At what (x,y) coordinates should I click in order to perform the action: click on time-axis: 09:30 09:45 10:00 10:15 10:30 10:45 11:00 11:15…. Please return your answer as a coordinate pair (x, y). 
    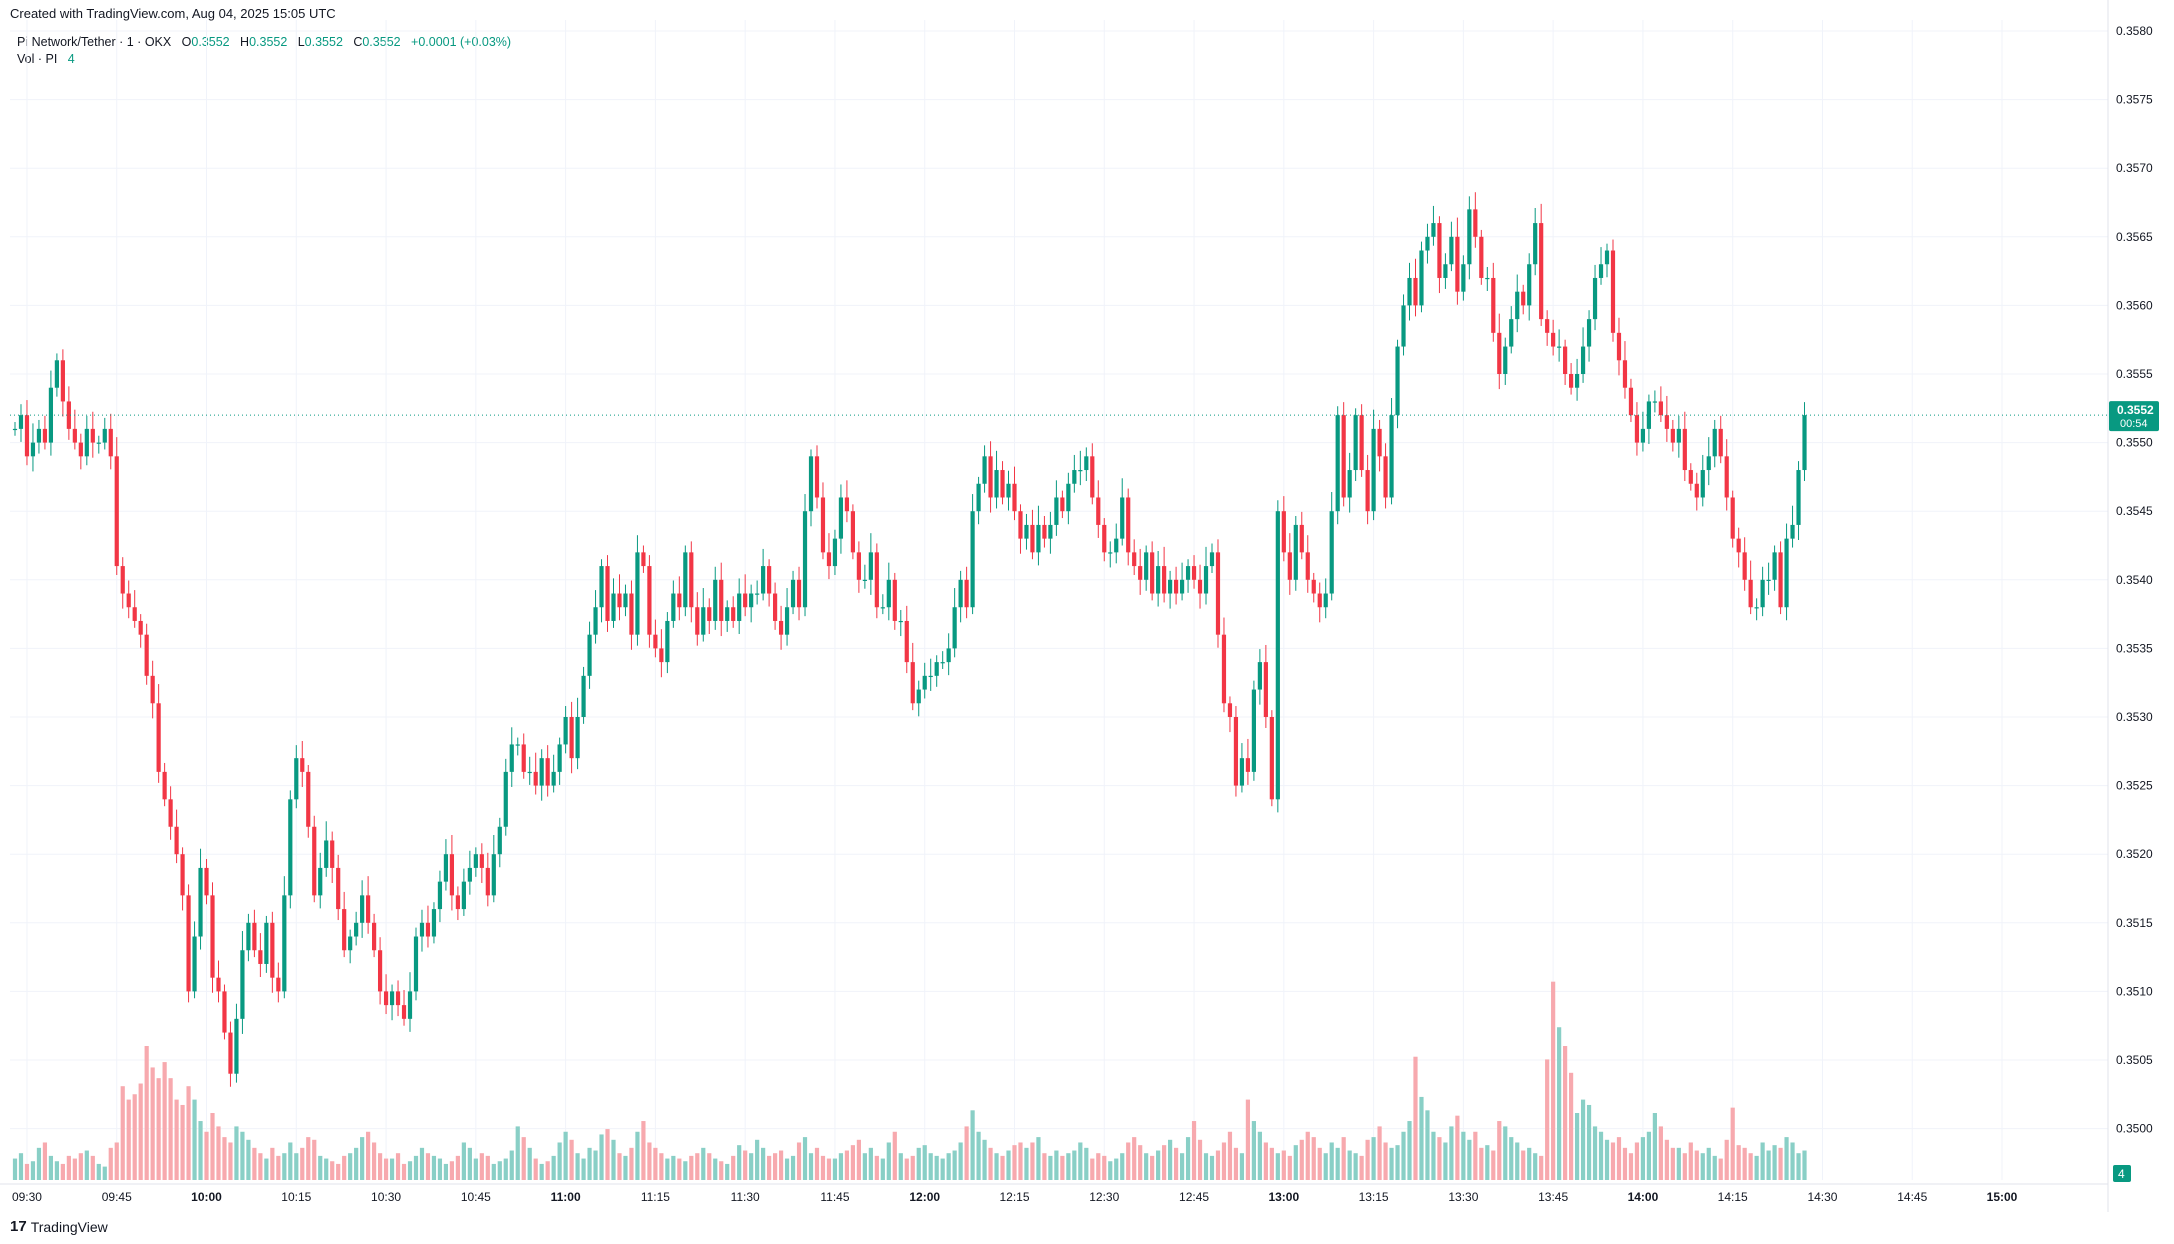
    Looking at the image, I should click on (1015, 1197).